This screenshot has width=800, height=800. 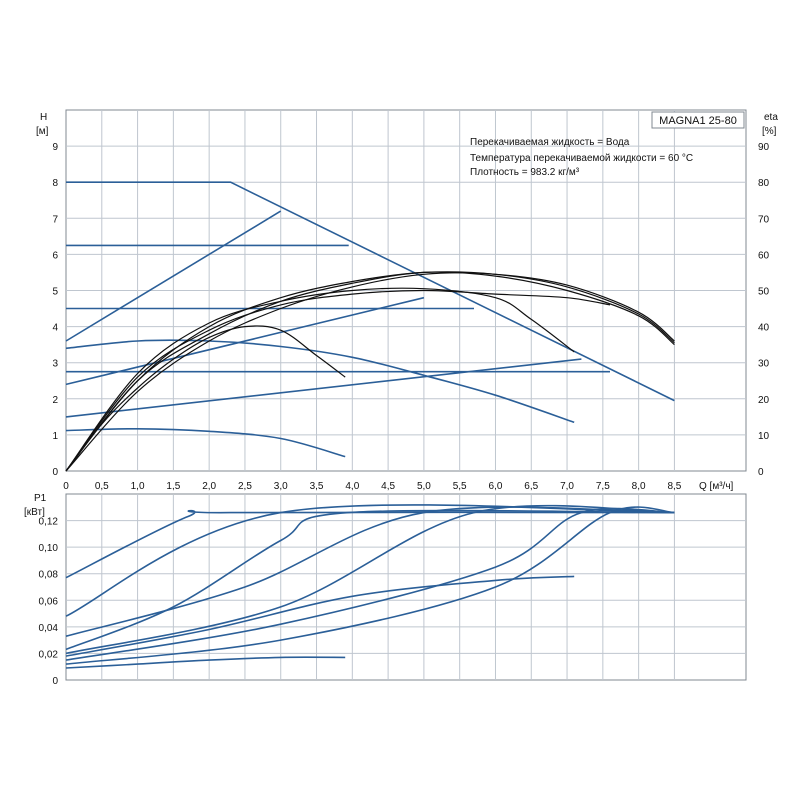 I want to click on x-tick-label: 6,5, so click(x=531, y=486).